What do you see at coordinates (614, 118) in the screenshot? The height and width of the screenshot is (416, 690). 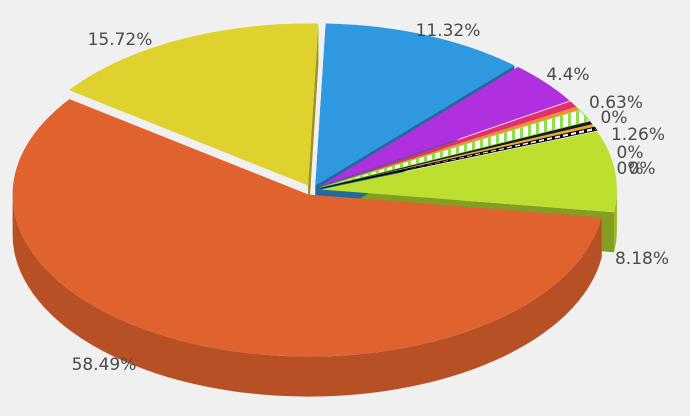 I see `pie-label-3: 0%` at bounding box center [614, 118].